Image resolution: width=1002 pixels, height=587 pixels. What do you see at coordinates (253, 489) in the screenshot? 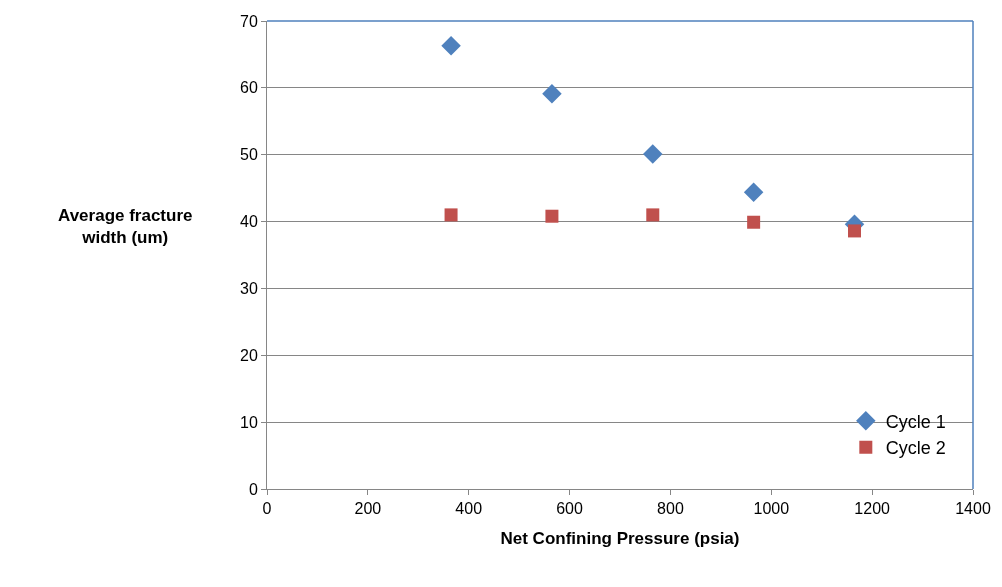
I see `y-tick-label: 0` at bounding box center [253, 489].